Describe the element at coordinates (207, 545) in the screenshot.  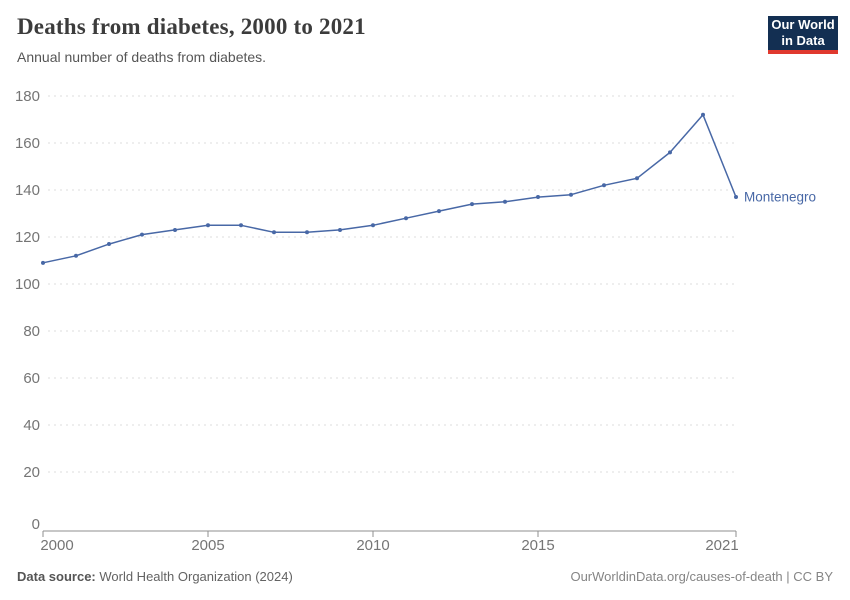
I see `x-axis-label: 2005` at that location.